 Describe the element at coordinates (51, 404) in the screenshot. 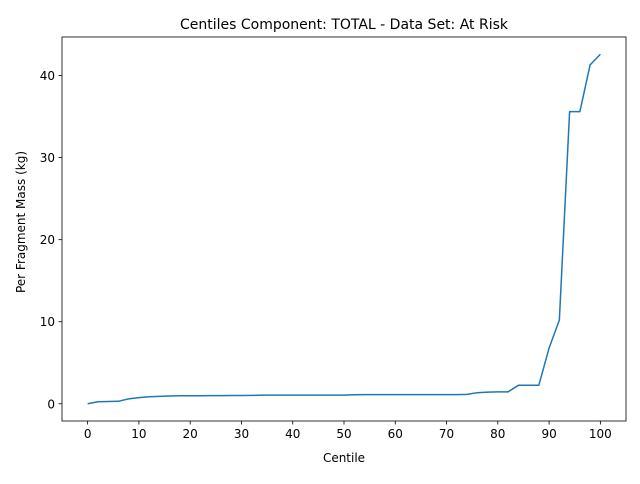

I see `y-tick-label: 0` at that location.